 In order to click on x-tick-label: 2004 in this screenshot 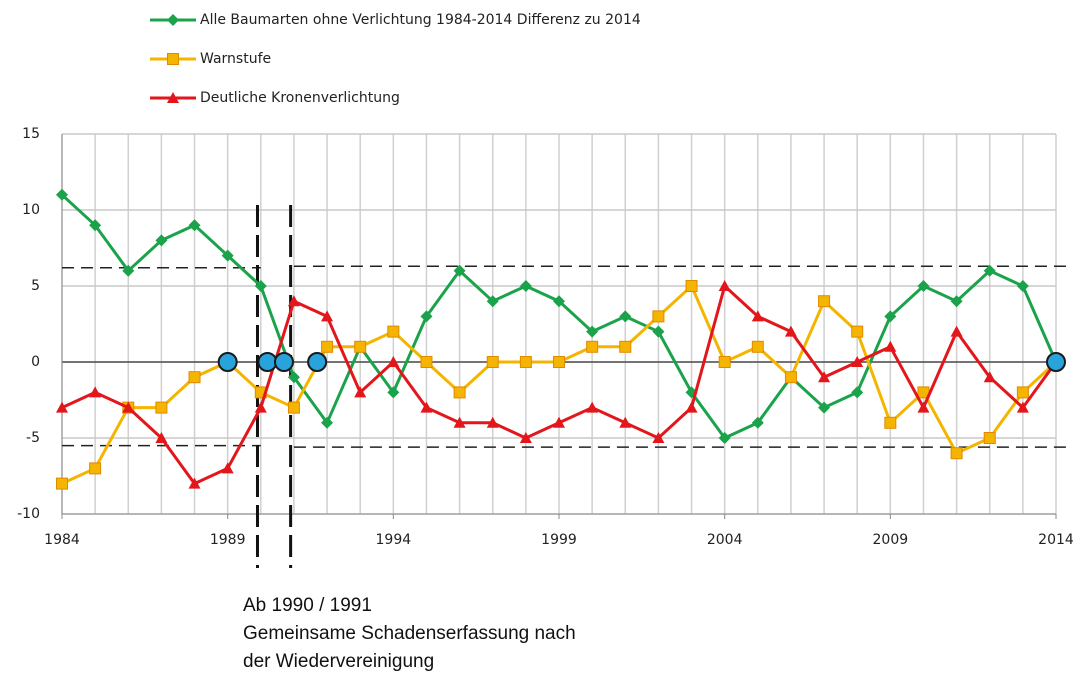, I will do `click(725, 540)`.